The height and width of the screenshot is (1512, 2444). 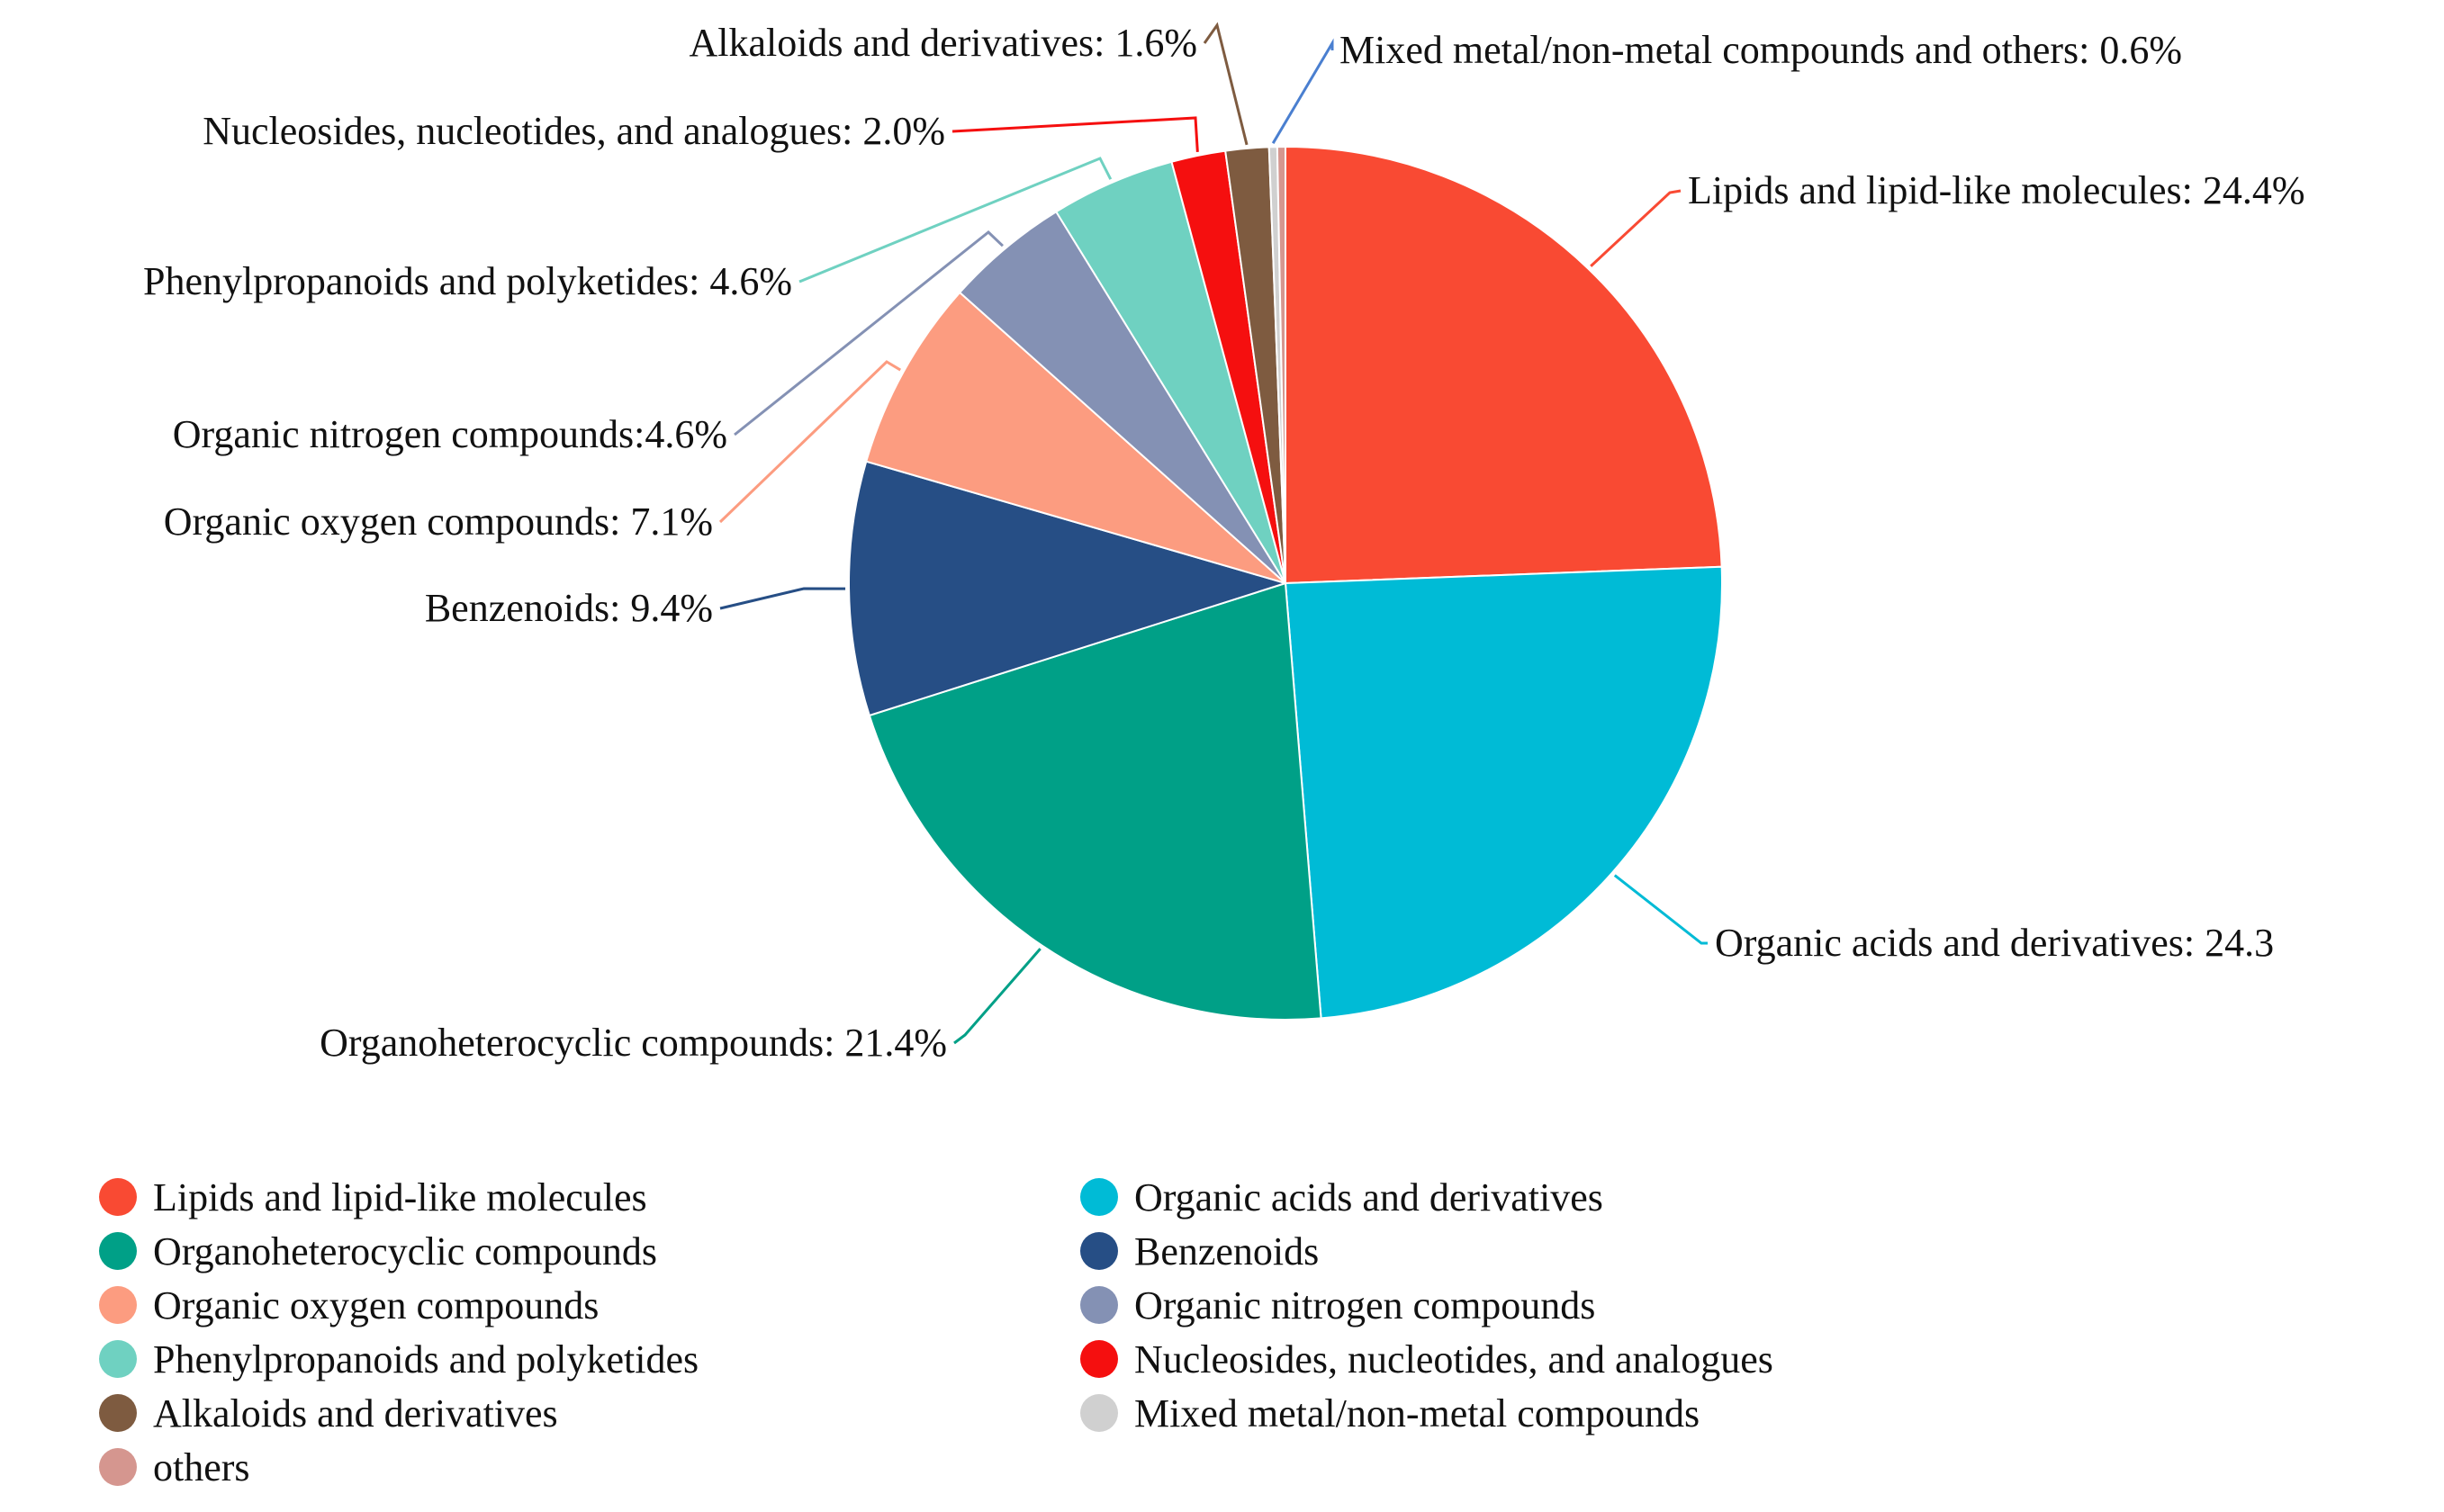 I want to click on legend-label: Organoheterocyclic compounds, so click(x=405, y=1251).